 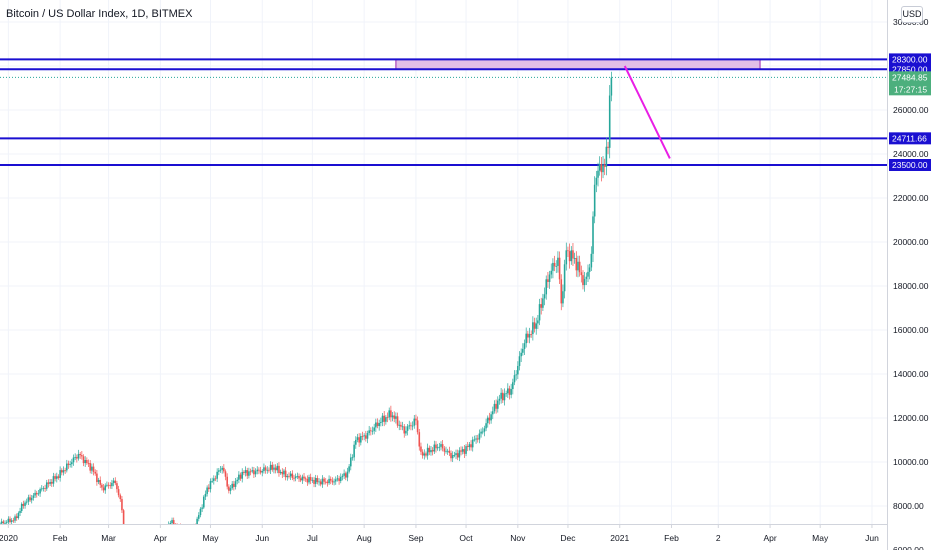 I want to click on candle, so click(x=204, y=502).